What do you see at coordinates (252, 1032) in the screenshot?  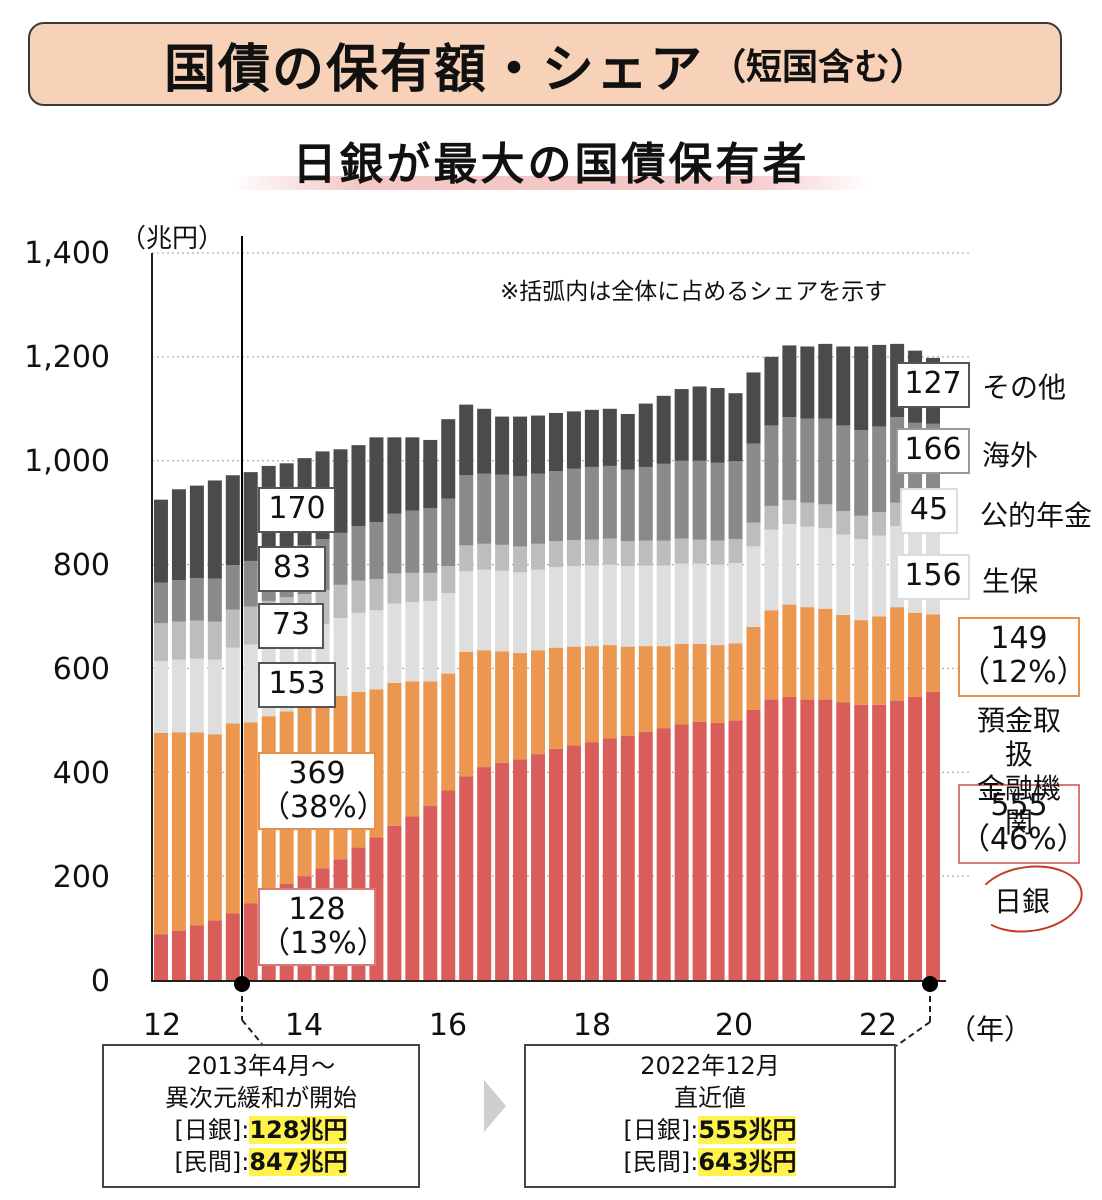 I see `connector-2013-diag` at bounding box center [252, 1032].